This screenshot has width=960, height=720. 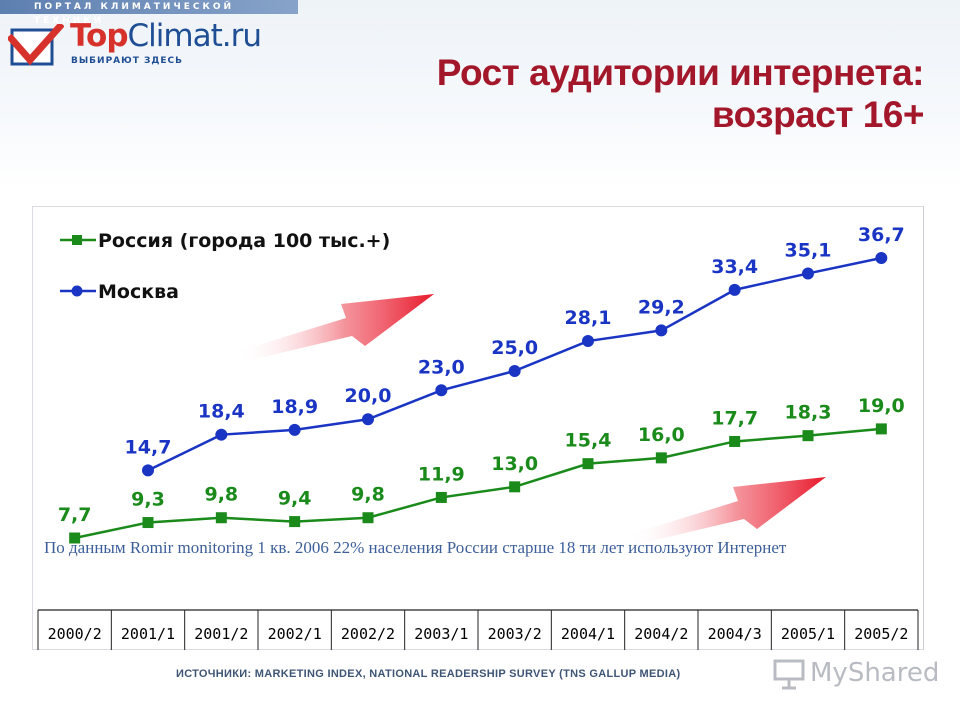 I want to click on legend-label: Россия (города 100 тыс.+), so click(x=244, y=241).